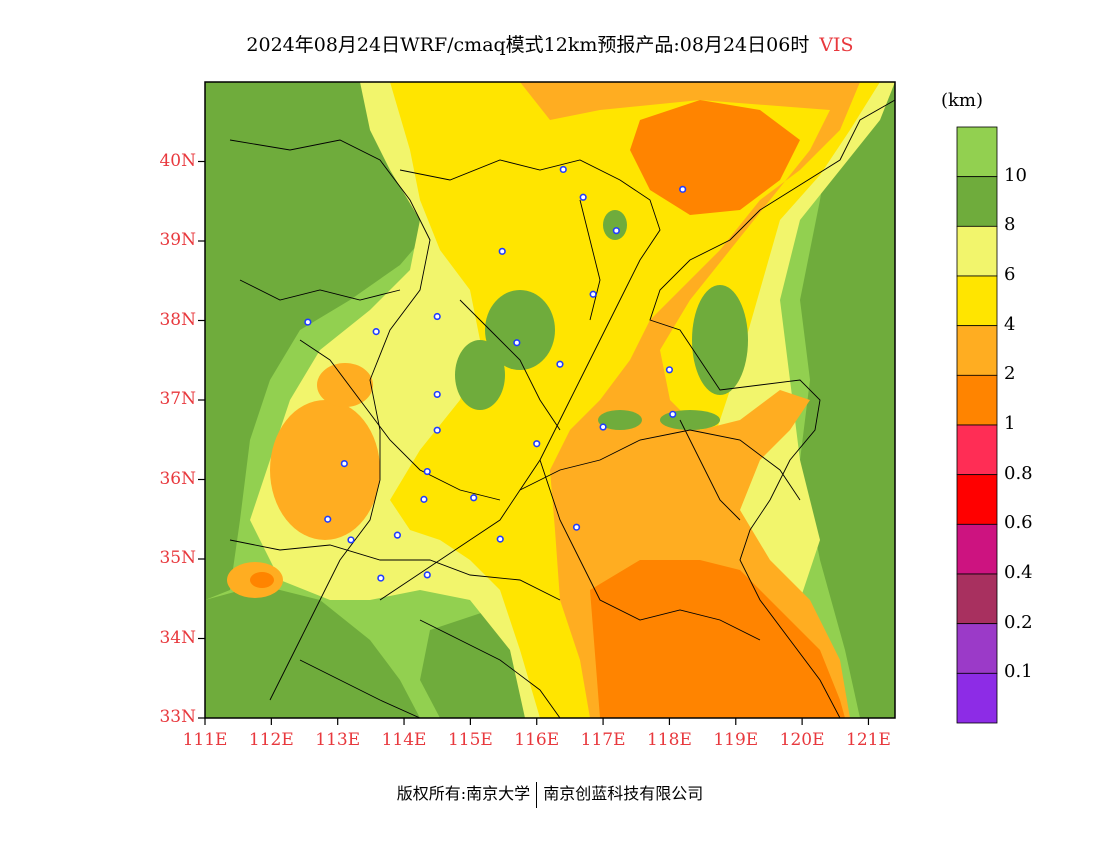 The image size is (1100, 850). Describe the element at coordinates (1010, 374) in the screenshot. I see `colorbar-level-label: 2` at that location.